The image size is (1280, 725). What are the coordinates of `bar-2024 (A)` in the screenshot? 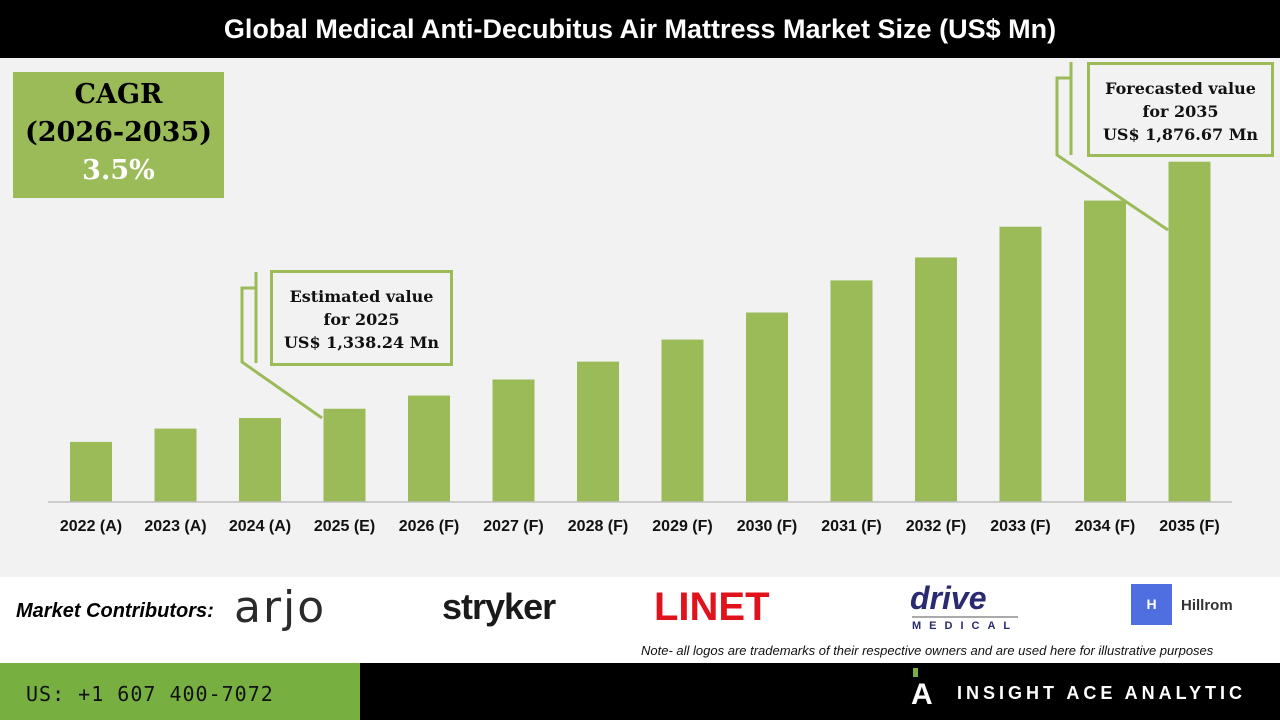 It's located at (260, 460).